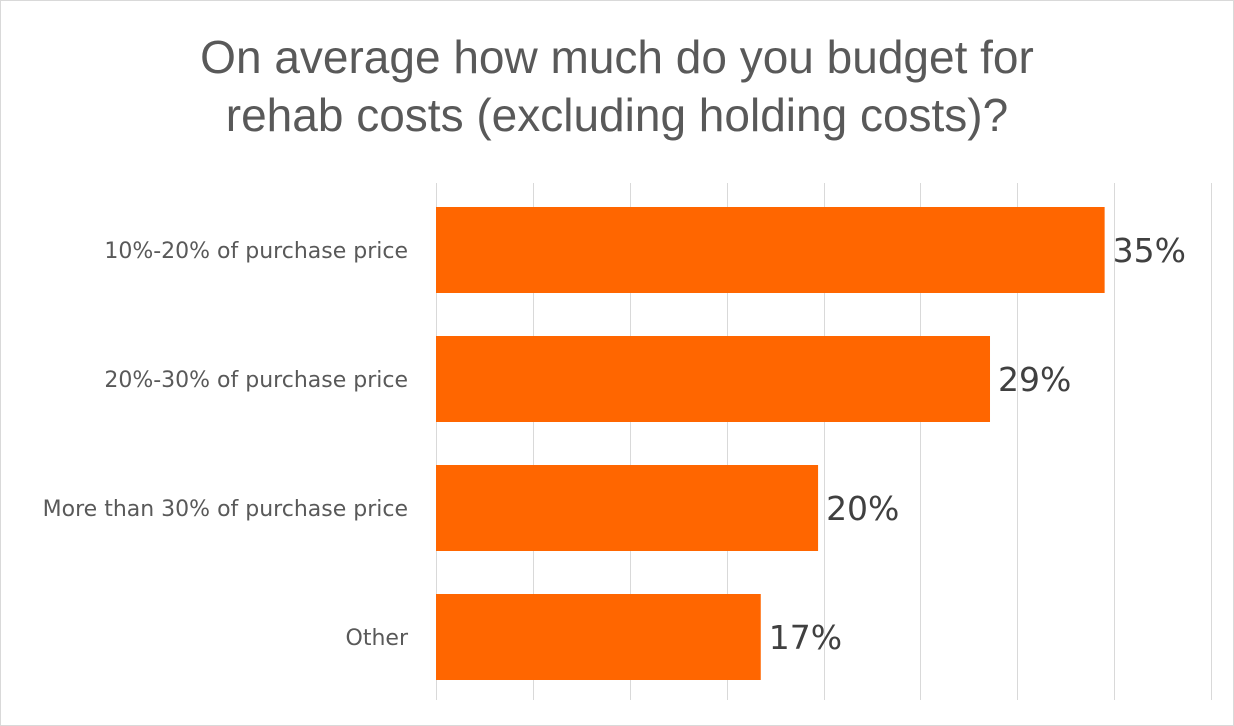 This screenshot has height=726, width=1234. Describe the element at coordinates (617, 57) in the screenshot. I see `chart-title-line-1: On average how much do you budget for` at that location.